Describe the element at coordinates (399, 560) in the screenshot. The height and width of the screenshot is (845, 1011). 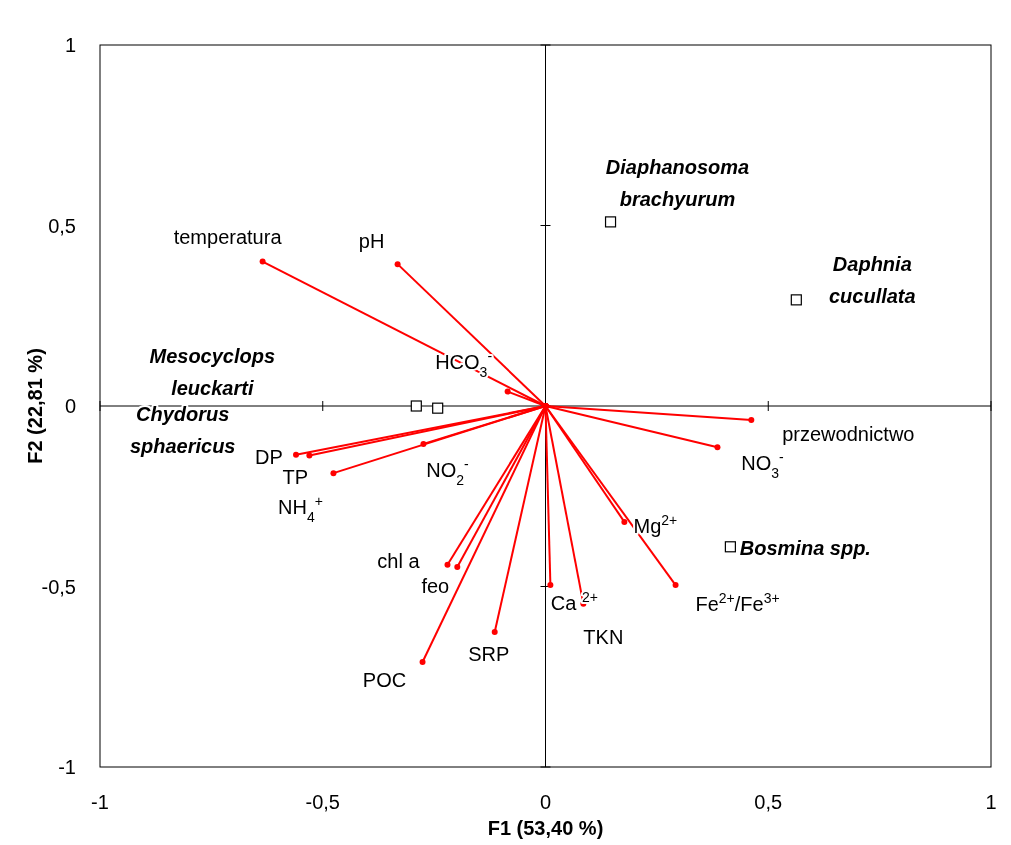
I see `annotation: chl a` at that location.